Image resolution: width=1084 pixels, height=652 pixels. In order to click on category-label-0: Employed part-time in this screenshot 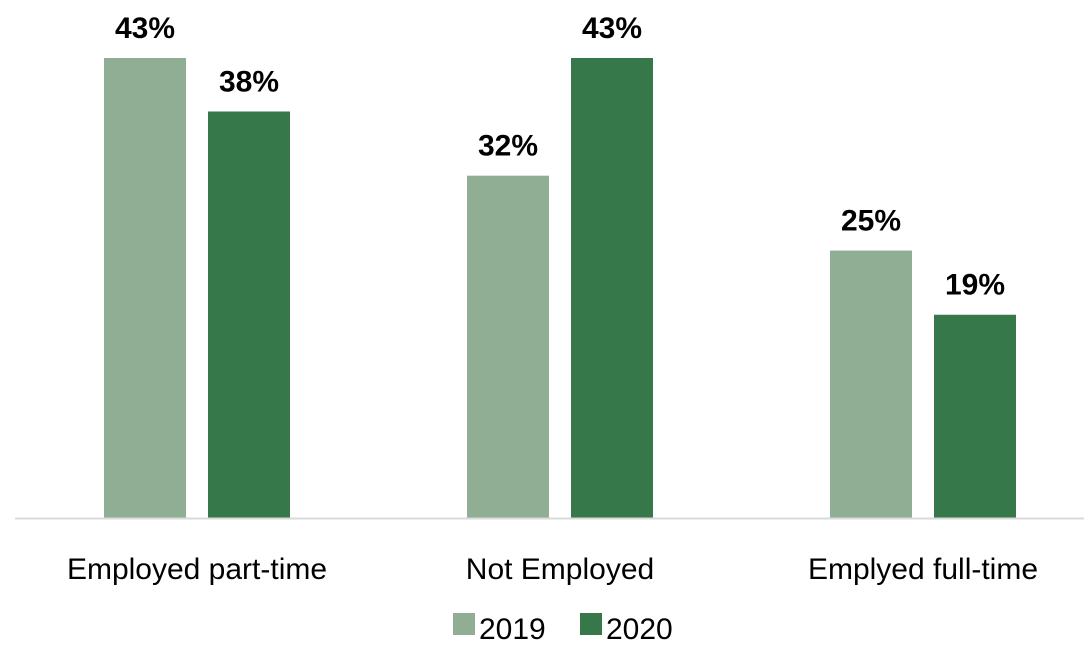, I will do `click(197, 569)`.